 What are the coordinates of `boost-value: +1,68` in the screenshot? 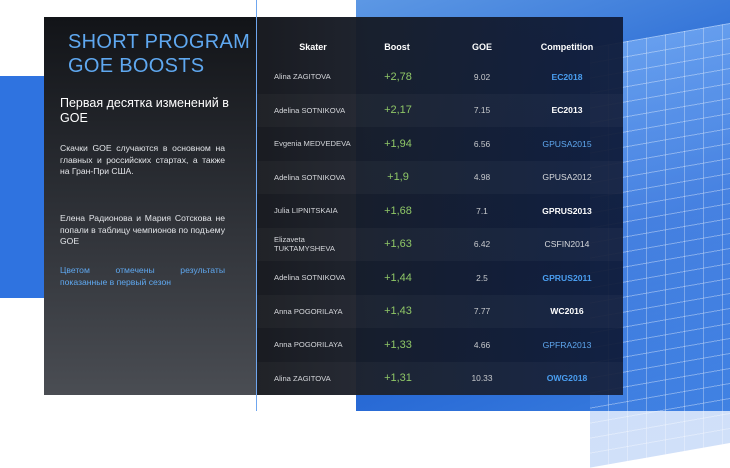 It's located at (398, 210).